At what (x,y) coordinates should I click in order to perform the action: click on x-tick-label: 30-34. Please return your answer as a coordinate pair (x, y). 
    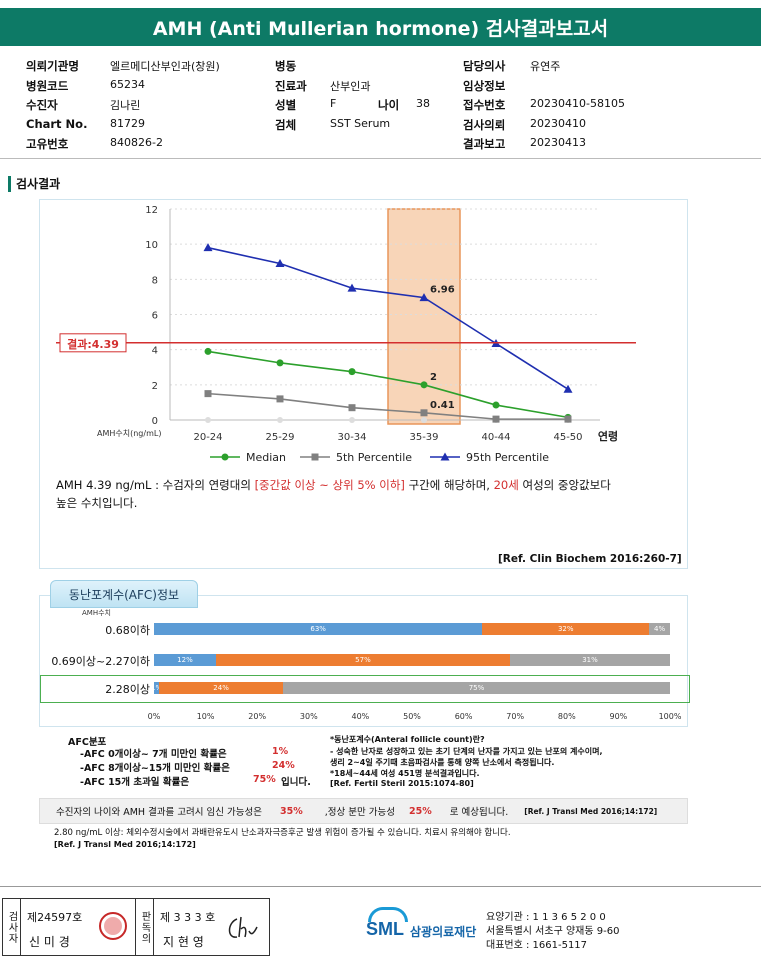
    Looking at the image, I should click on (351, 437).